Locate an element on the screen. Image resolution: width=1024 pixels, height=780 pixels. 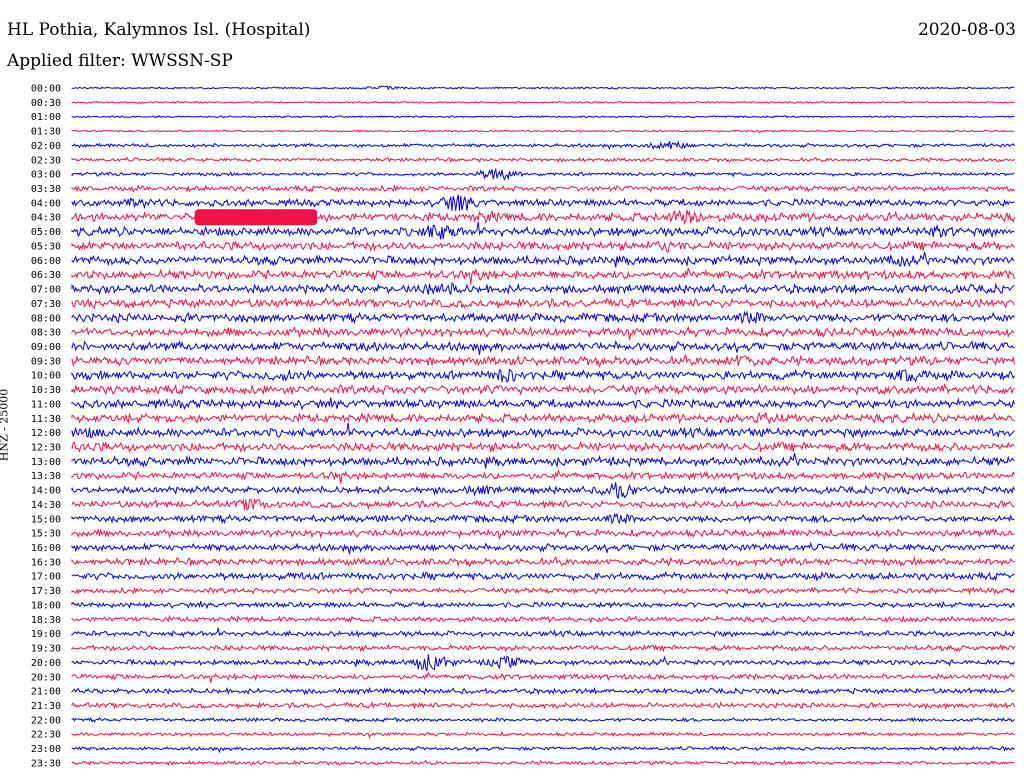
trace-1930 is located at coordinates (543, 648).